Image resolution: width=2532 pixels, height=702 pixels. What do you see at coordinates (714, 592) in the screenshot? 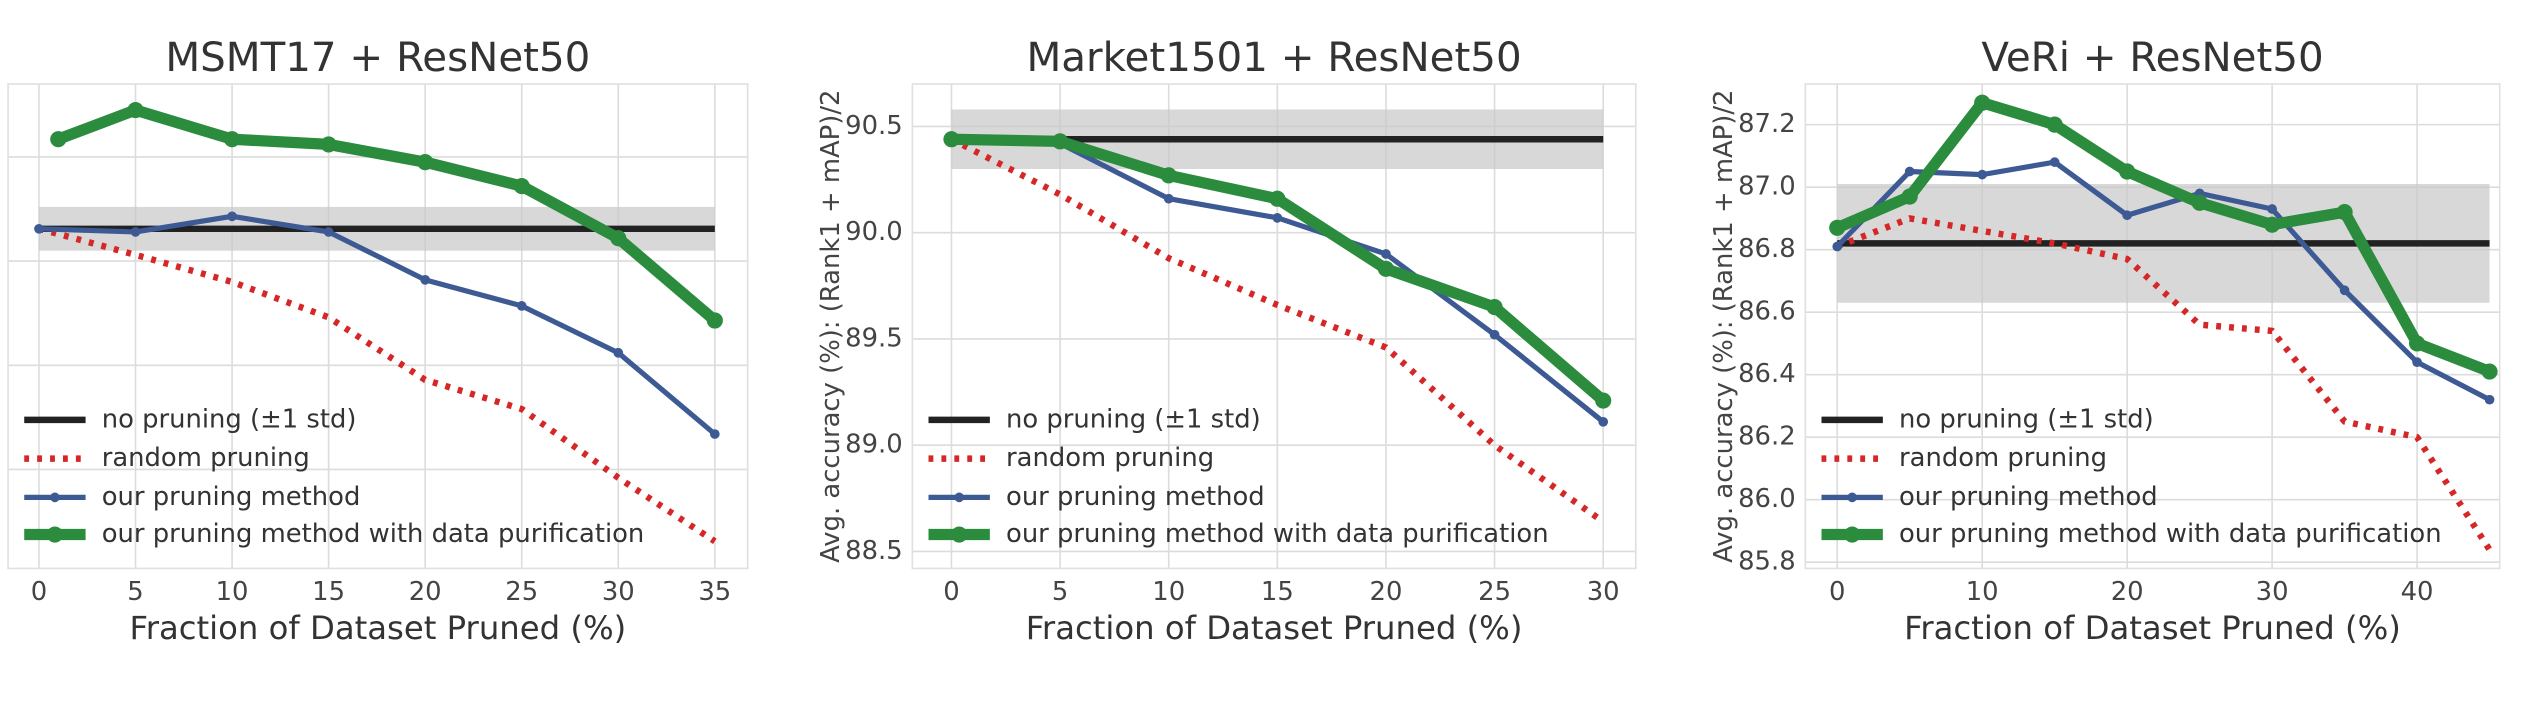
I see `x-tick-label: 35` at bounding box center [714, 592].